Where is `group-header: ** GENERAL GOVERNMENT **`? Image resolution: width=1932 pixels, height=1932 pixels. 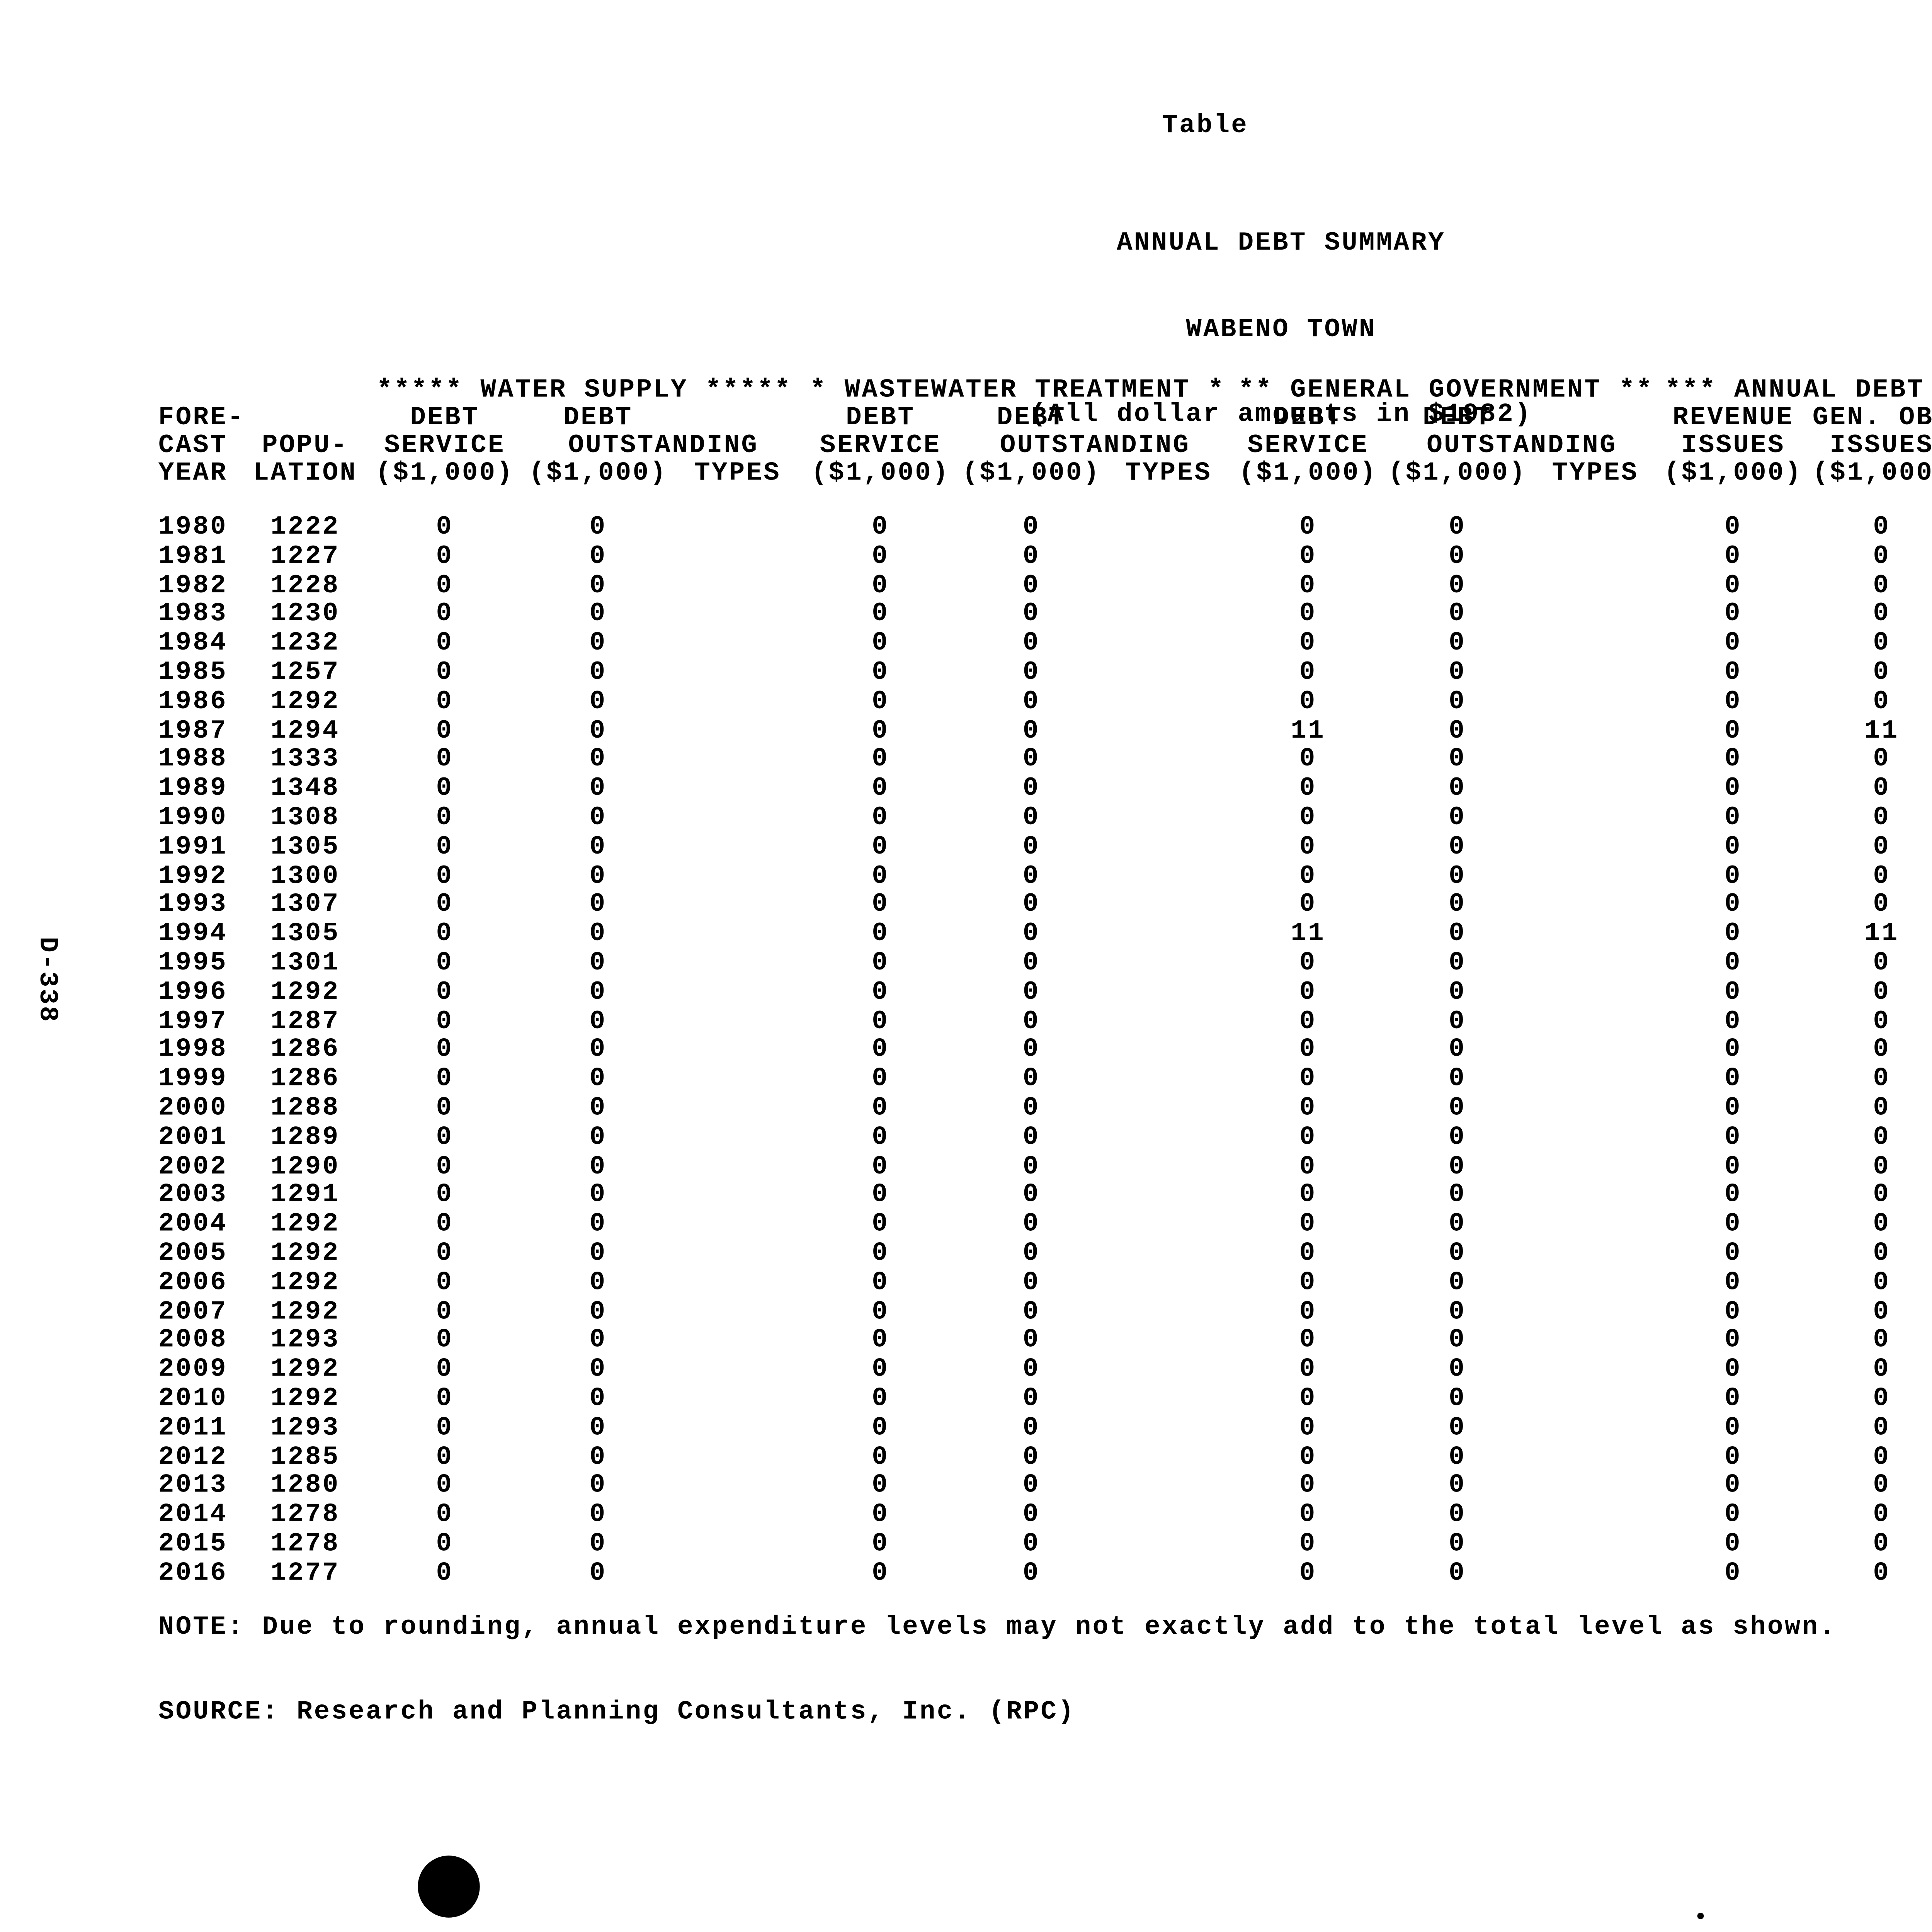
group-header: ** GENERAL GOVERNMENT ** is located at coordinates (1446, 390).